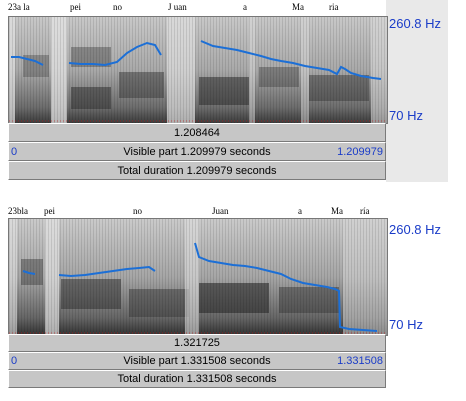  I want to click on visible-part-label: Visible part 1.209979 seconds, so click(197, 152).